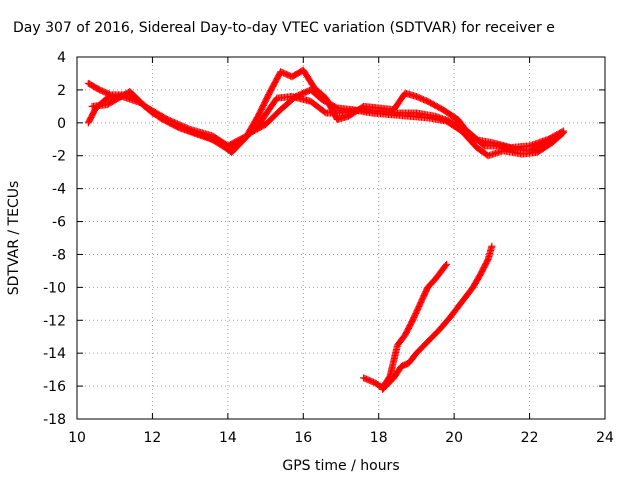  What do you see at coordinates (605, 438) in the screenshot?
I see `x-tick-label: 24` at bounding box center [605, 438].